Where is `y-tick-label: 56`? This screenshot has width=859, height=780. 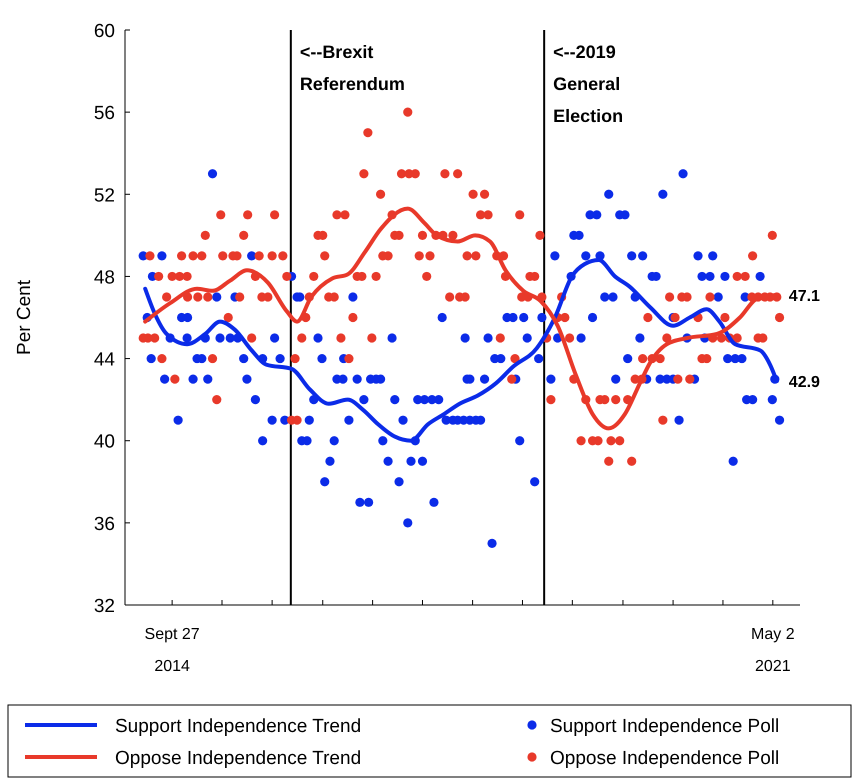 y-tick-label: 56 is located at coordinates (104, 113).